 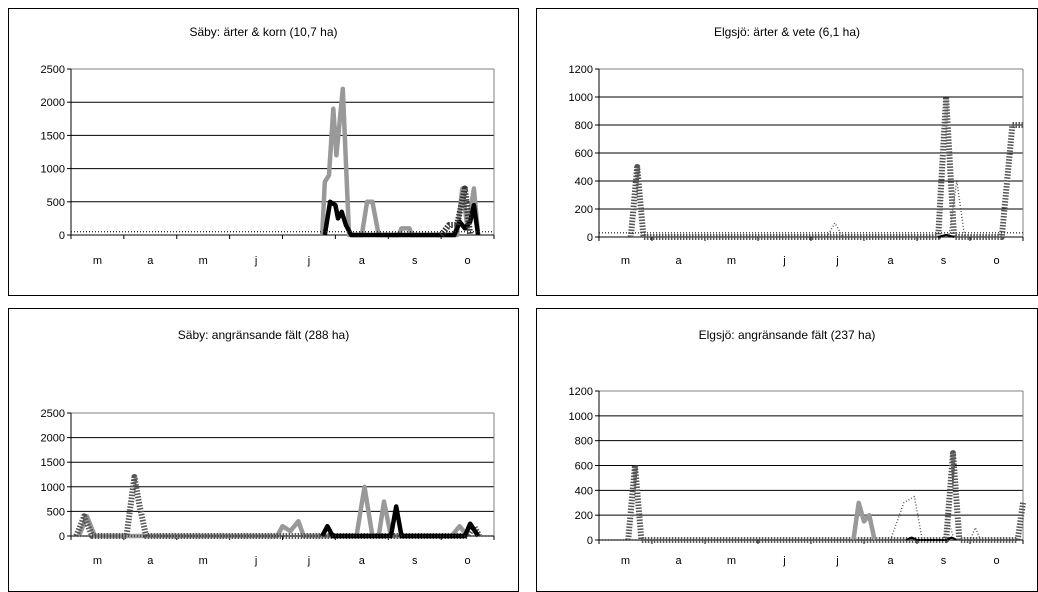 I want to click on chart-title: Säby: ärter & korn (10,7 ha), so click(x=263, y=32).